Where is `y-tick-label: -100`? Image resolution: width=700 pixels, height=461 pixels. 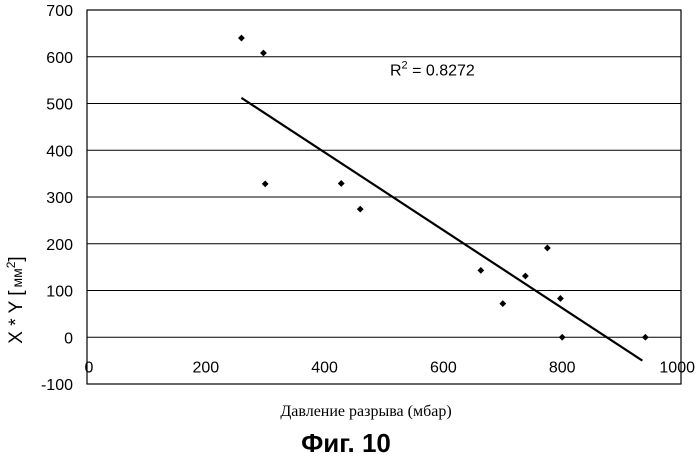
y-tick-label: -100 is located at coordinates (57, 385).